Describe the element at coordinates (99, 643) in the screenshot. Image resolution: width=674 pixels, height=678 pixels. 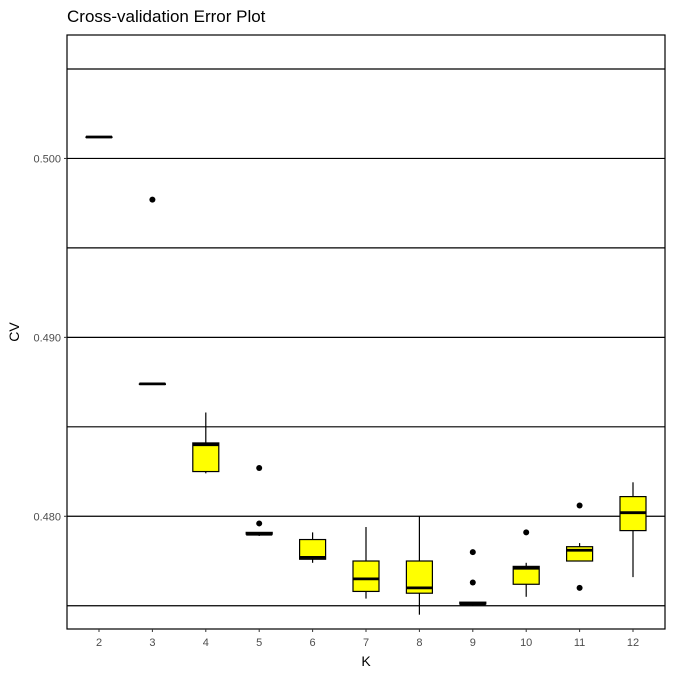
I see `x-tick-label: 2` at that location.